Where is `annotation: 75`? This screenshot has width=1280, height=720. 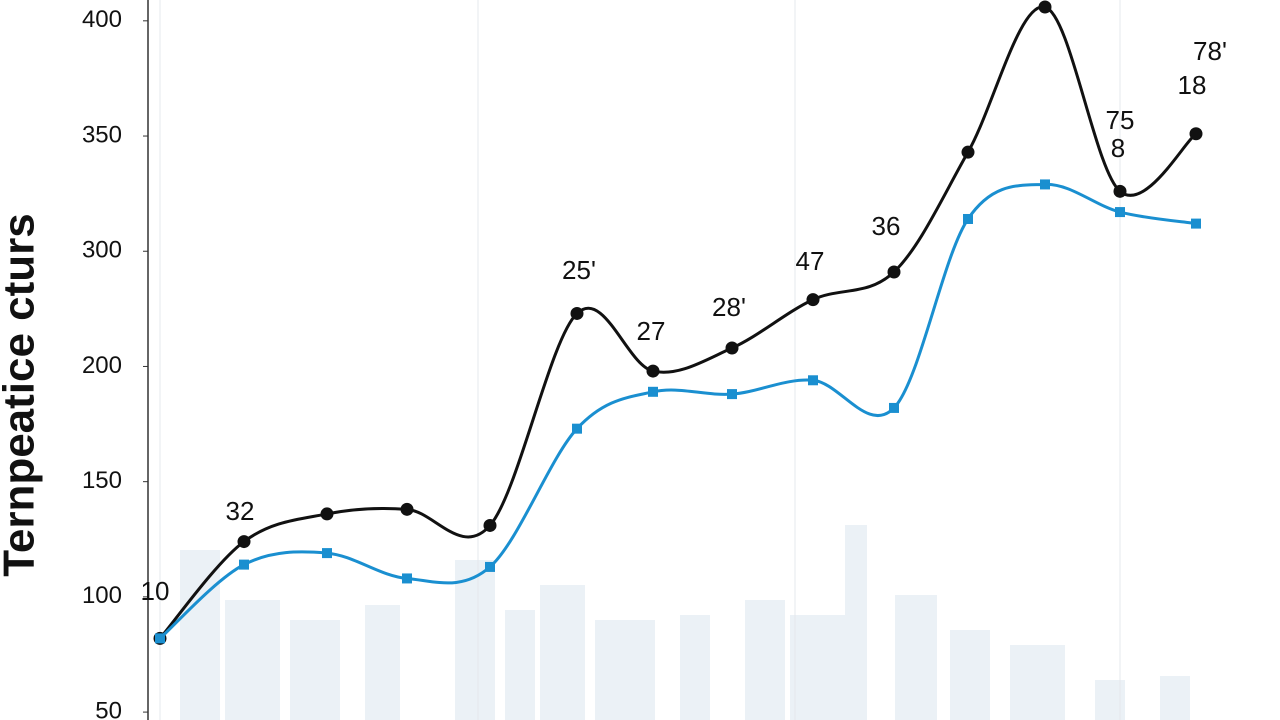 annotation: 75 is located at coordinates (1120, 120).